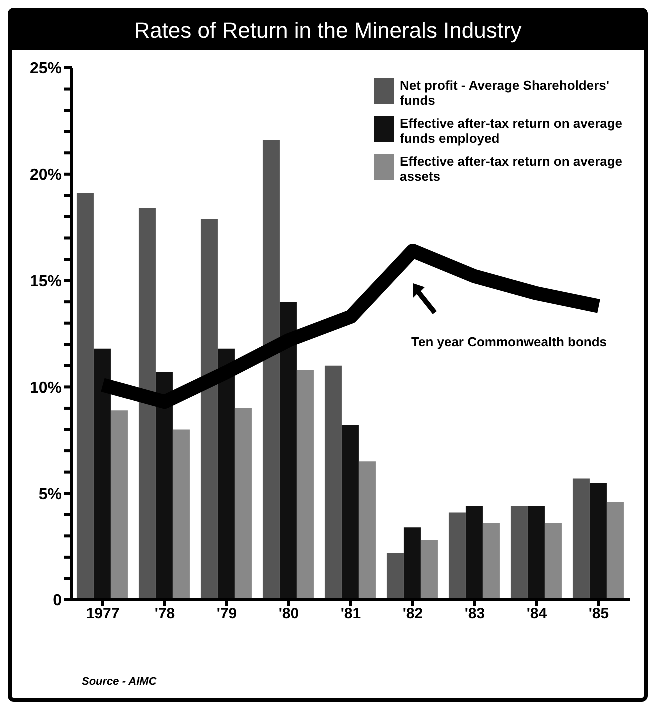  What do you see at coordinates (512, 169) in the screenshot?
I see `legend-label: Effective after-tax return on average assets` at bounding box center [512, 169].